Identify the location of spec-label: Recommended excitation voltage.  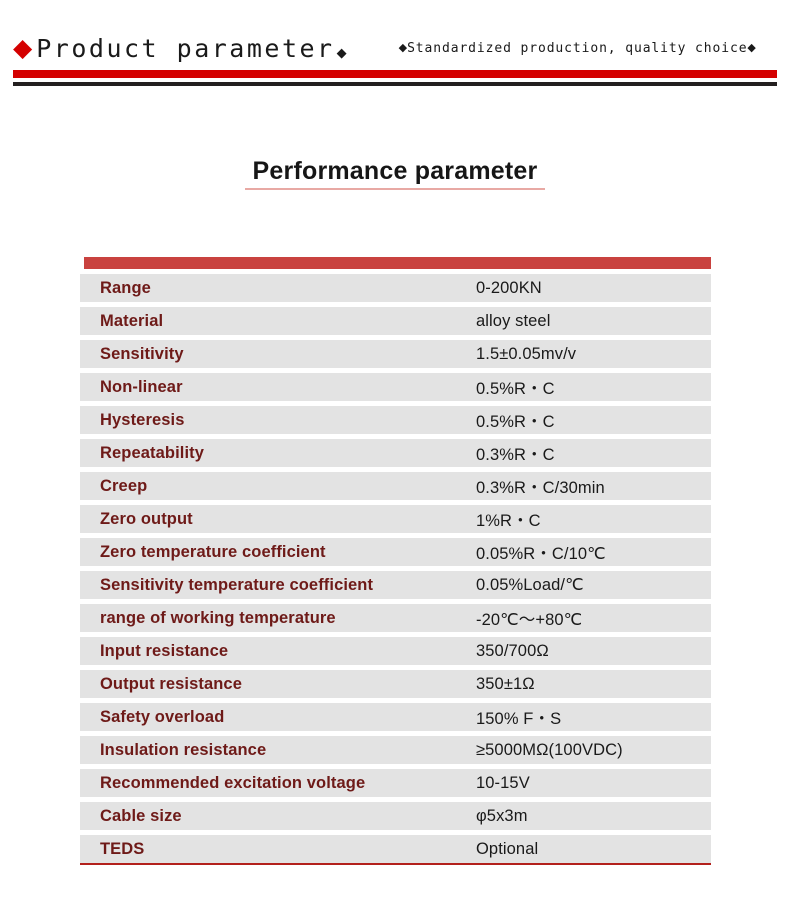
(233, 782).